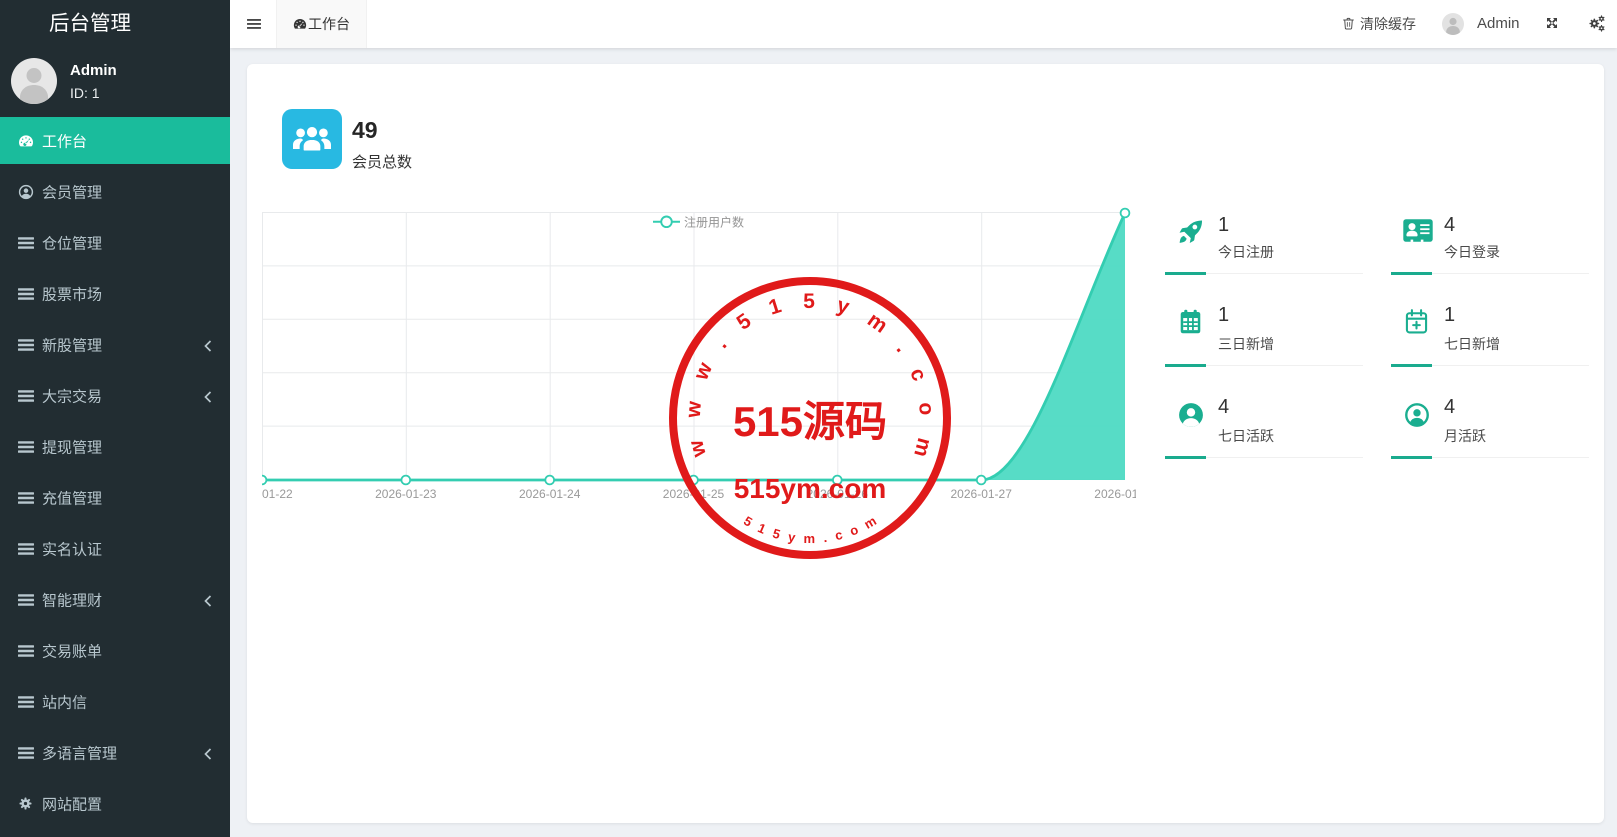 This screenshot has width=1617, height=837. Describe the element at coordinates (1115, 494) in the screenshot. I see `svg-text: 2026-01-28` at that location.